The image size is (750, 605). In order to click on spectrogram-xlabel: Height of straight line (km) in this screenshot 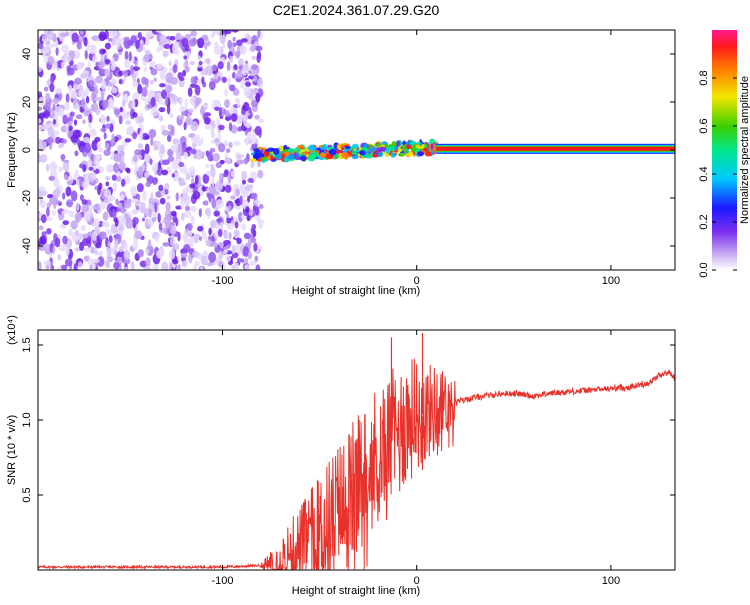, I will do `click(356, 291)`.